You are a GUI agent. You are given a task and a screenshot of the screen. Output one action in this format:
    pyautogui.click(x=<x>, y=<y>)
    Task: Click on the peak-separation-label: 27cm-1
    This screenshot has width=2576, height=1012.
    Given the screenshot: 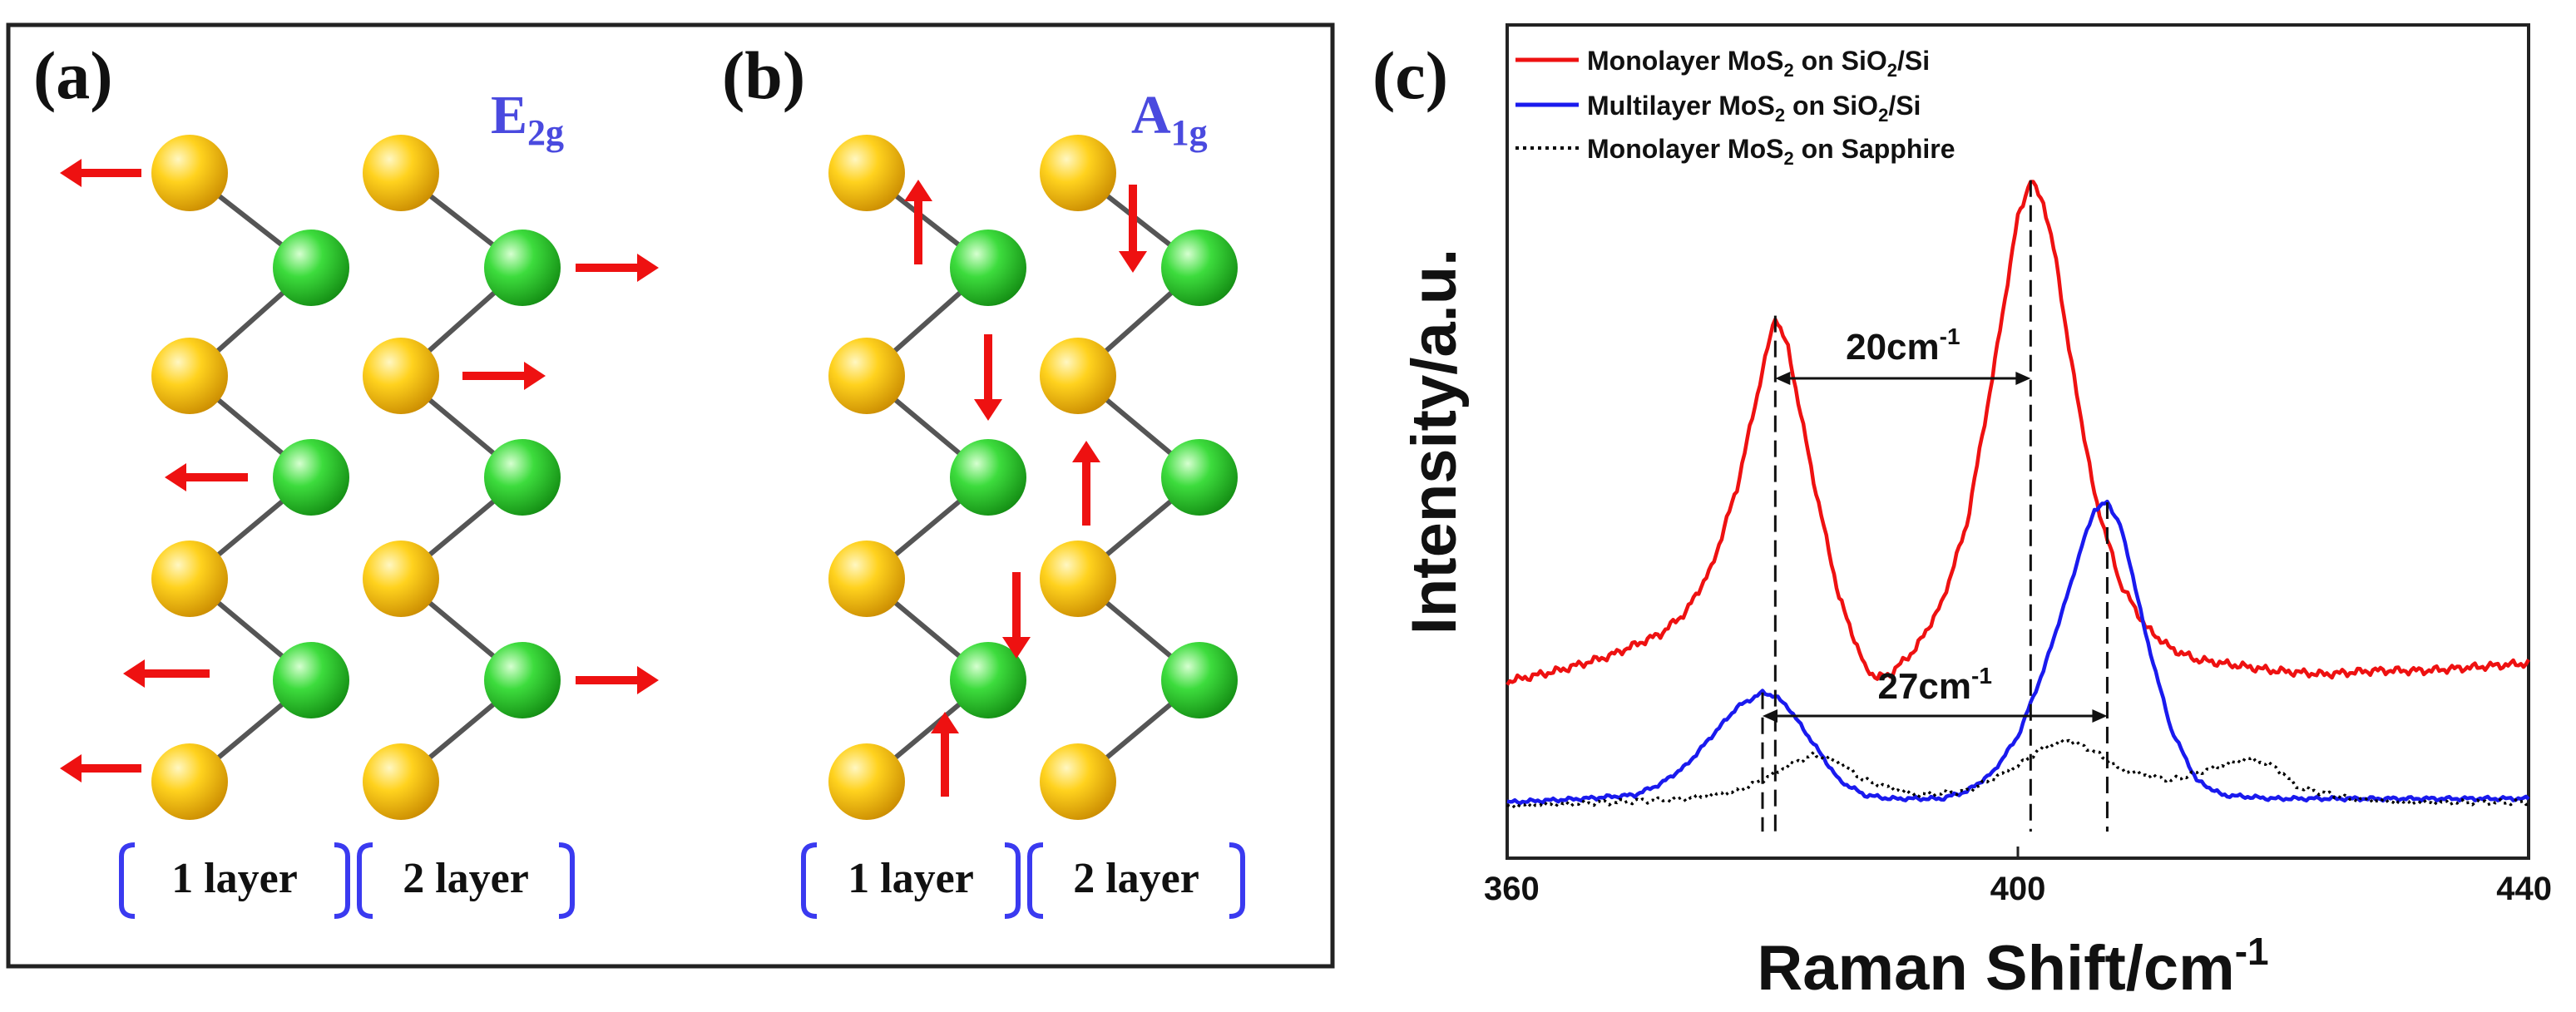 What is the action you would take?
    pyautogui.click(x=1934, y=685)
    